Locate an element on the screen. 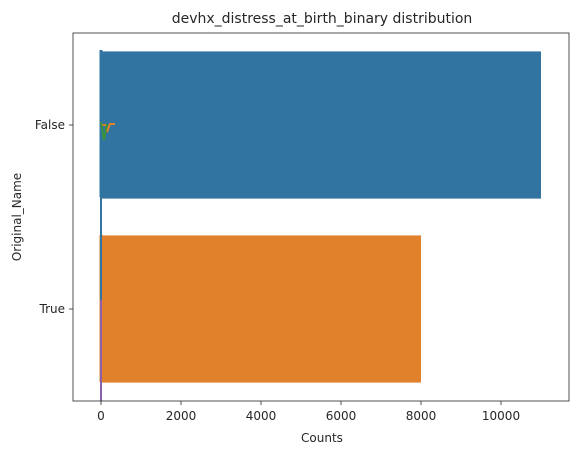 This screenshot has width=580, height=459. small-series-marks is located at coordinates (107, 225).